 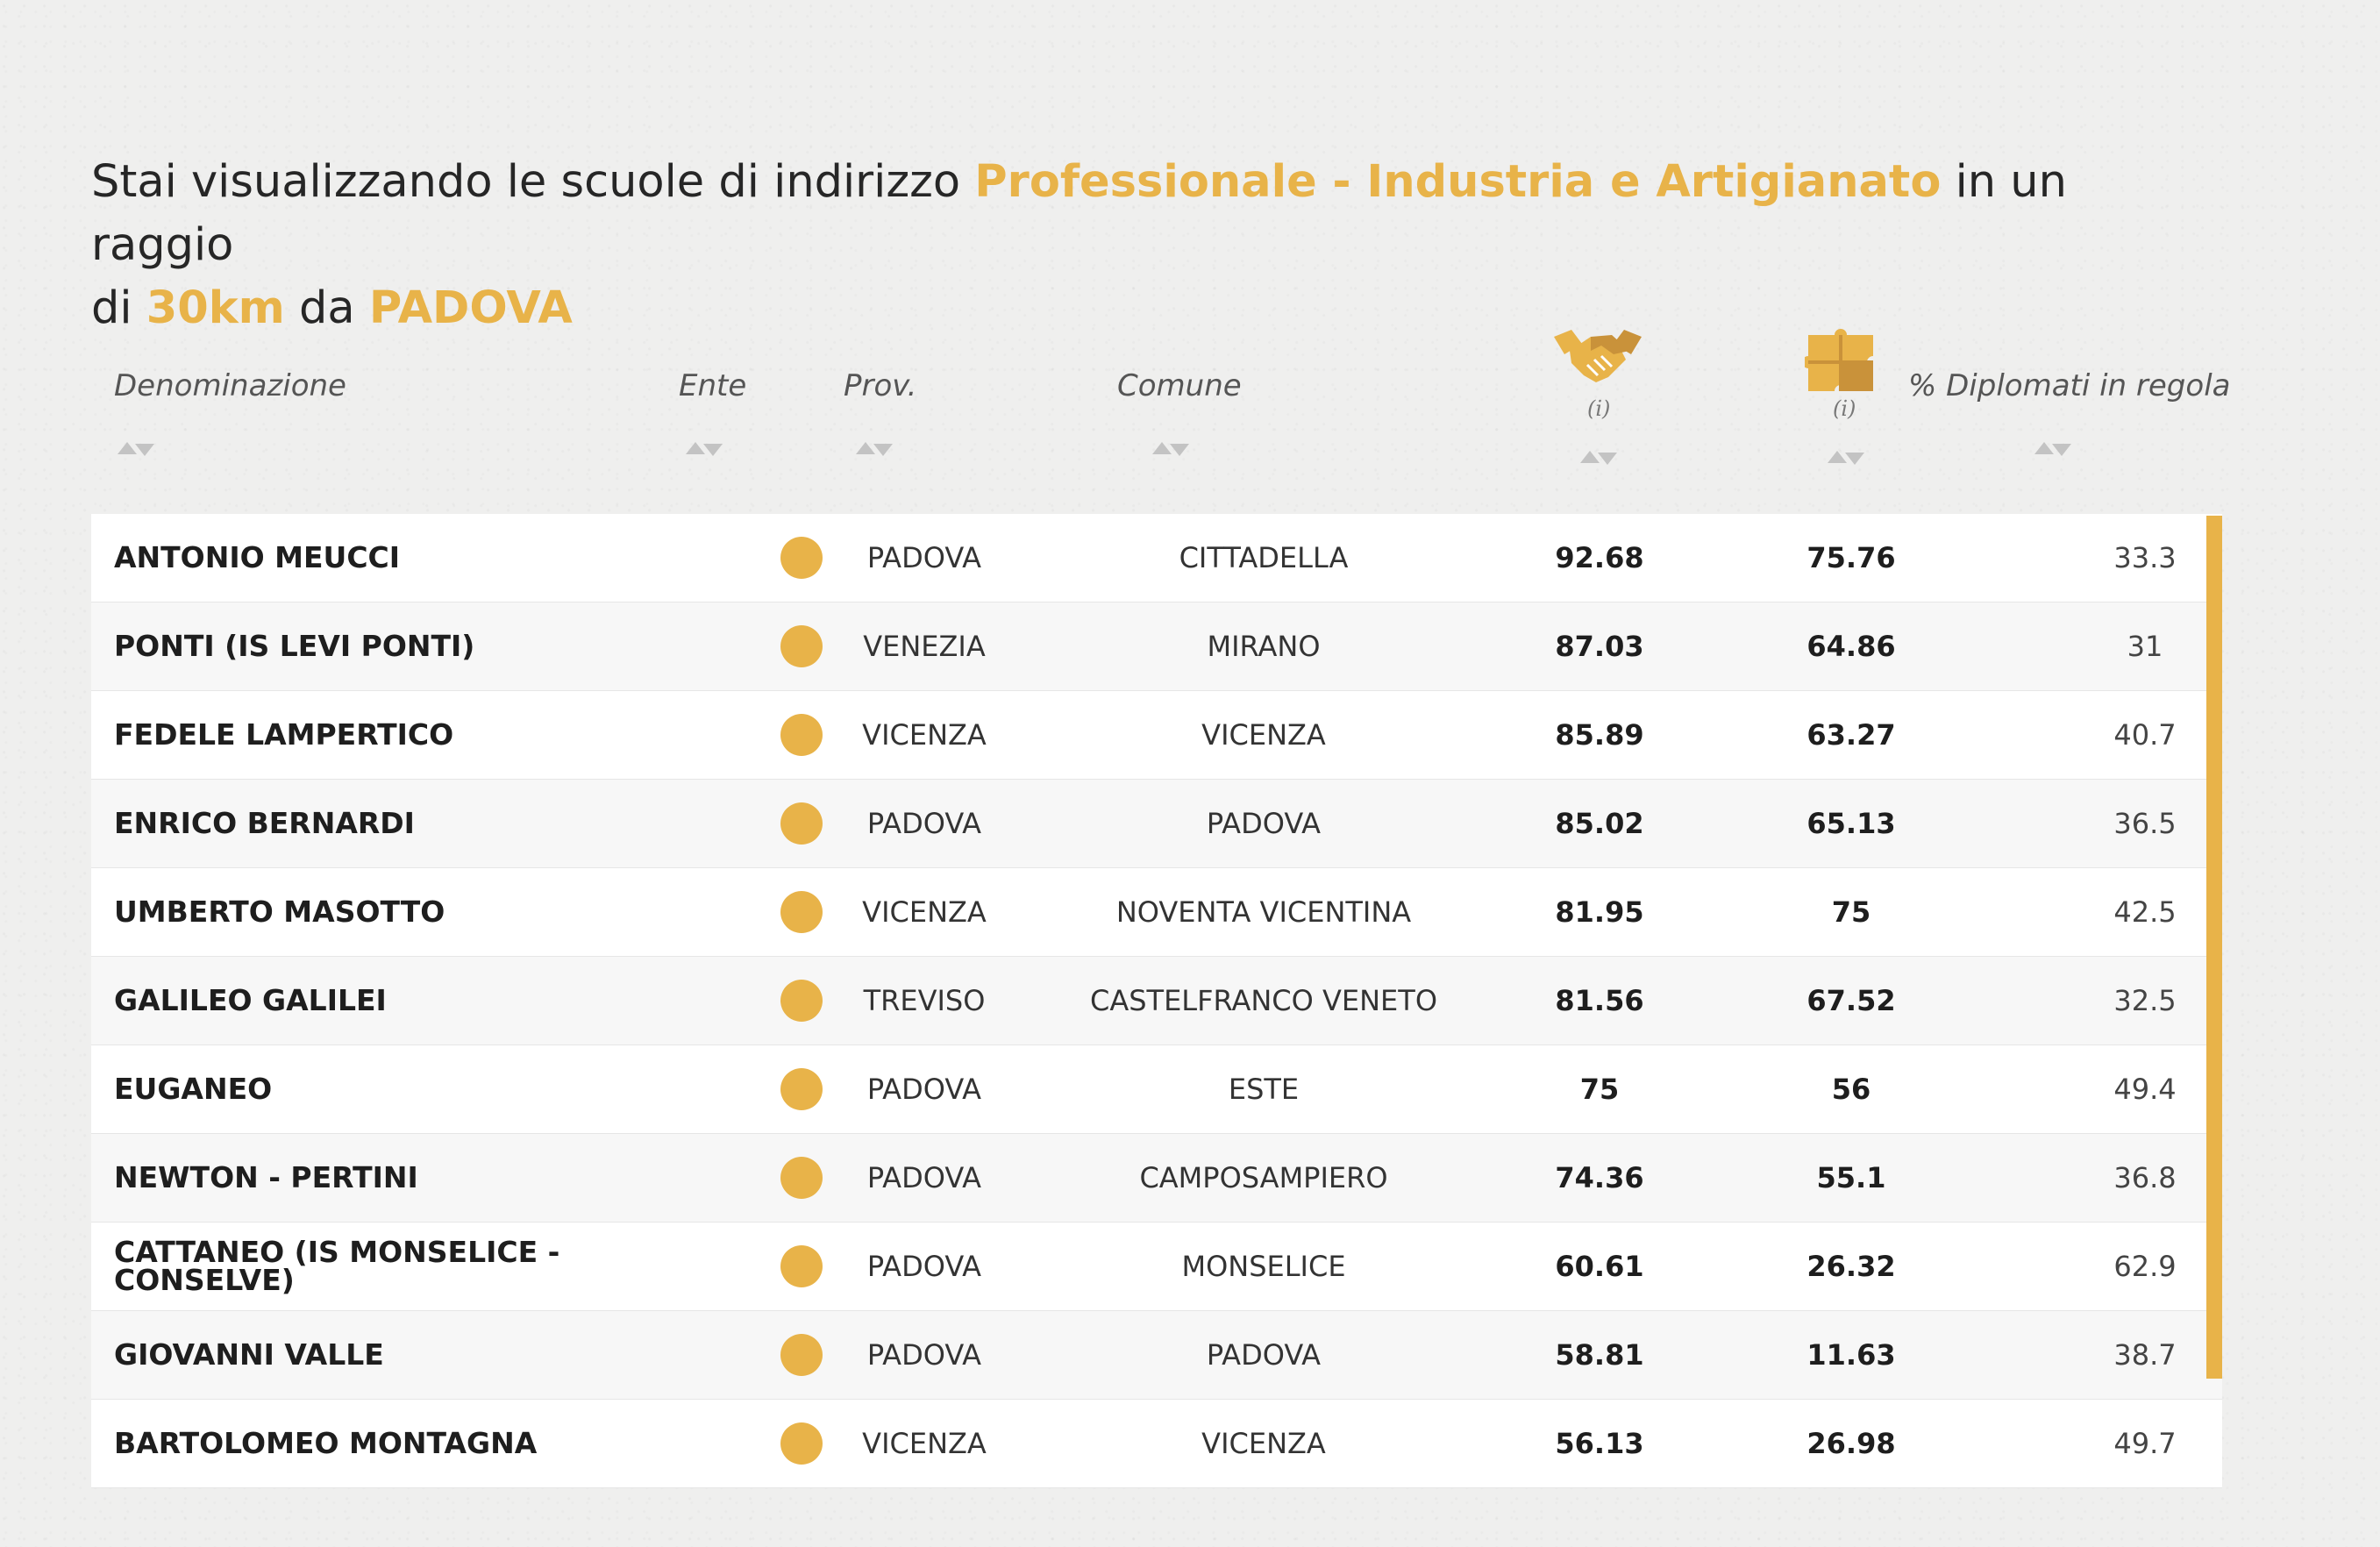 I want to click on score1-cell: 87.03, so click(x=1599, y=646).